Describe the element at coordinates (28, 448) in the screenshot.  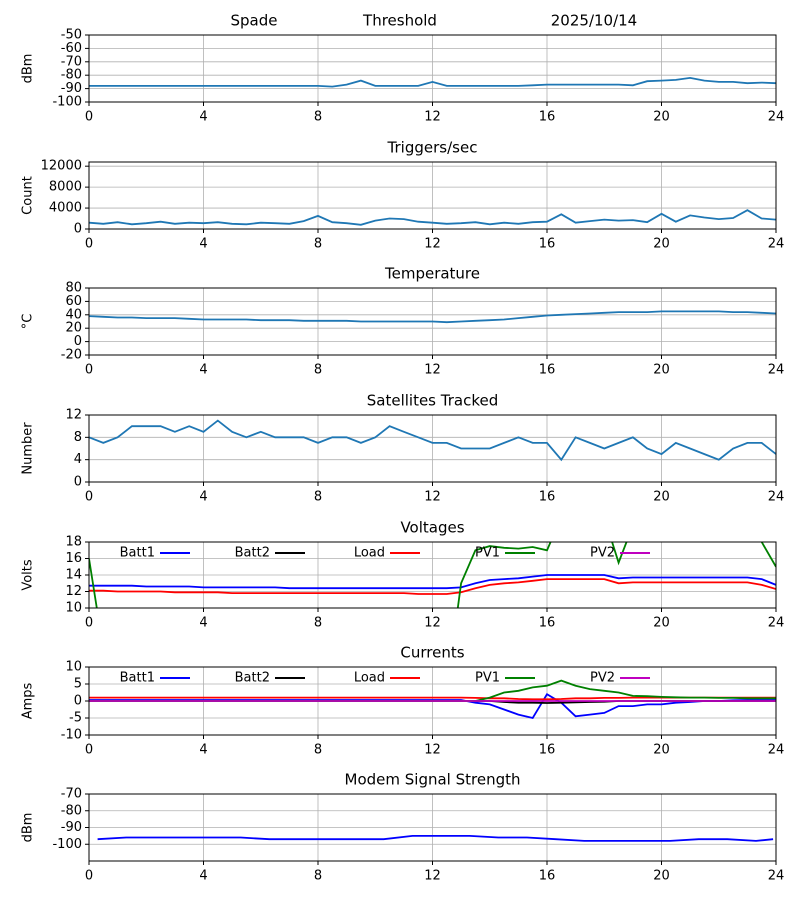
I see `y-axis-label: Number` at that location.